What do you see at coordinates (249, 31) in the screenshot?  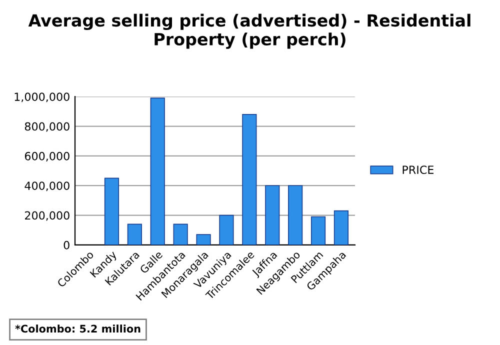 I see `chart-title: Average selling price (advertised) - Residential Property (per perch)` at bounding box center [249, 31].